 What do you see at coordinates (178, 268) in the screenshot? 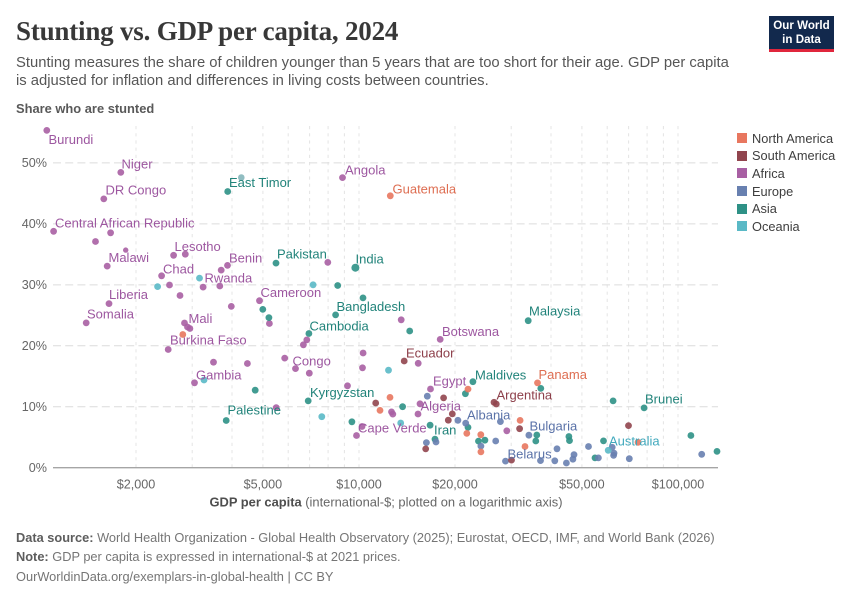
I see `svg-text: Chad` at bounding box center [178, 268].